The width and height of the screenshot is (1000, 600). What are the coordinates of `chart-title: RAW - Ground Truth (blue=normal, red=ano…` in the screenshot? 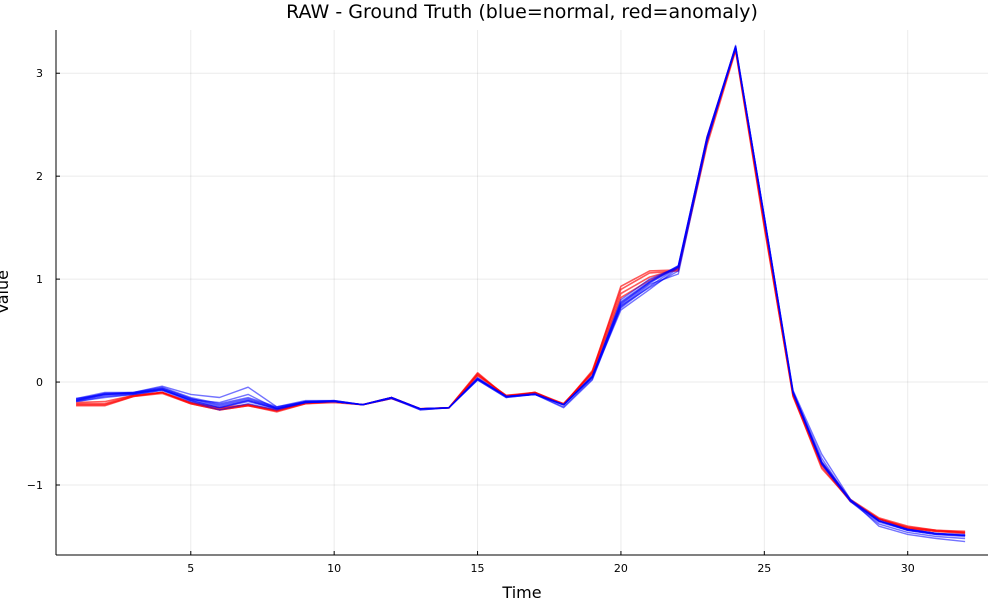 It's located at (522, 12).